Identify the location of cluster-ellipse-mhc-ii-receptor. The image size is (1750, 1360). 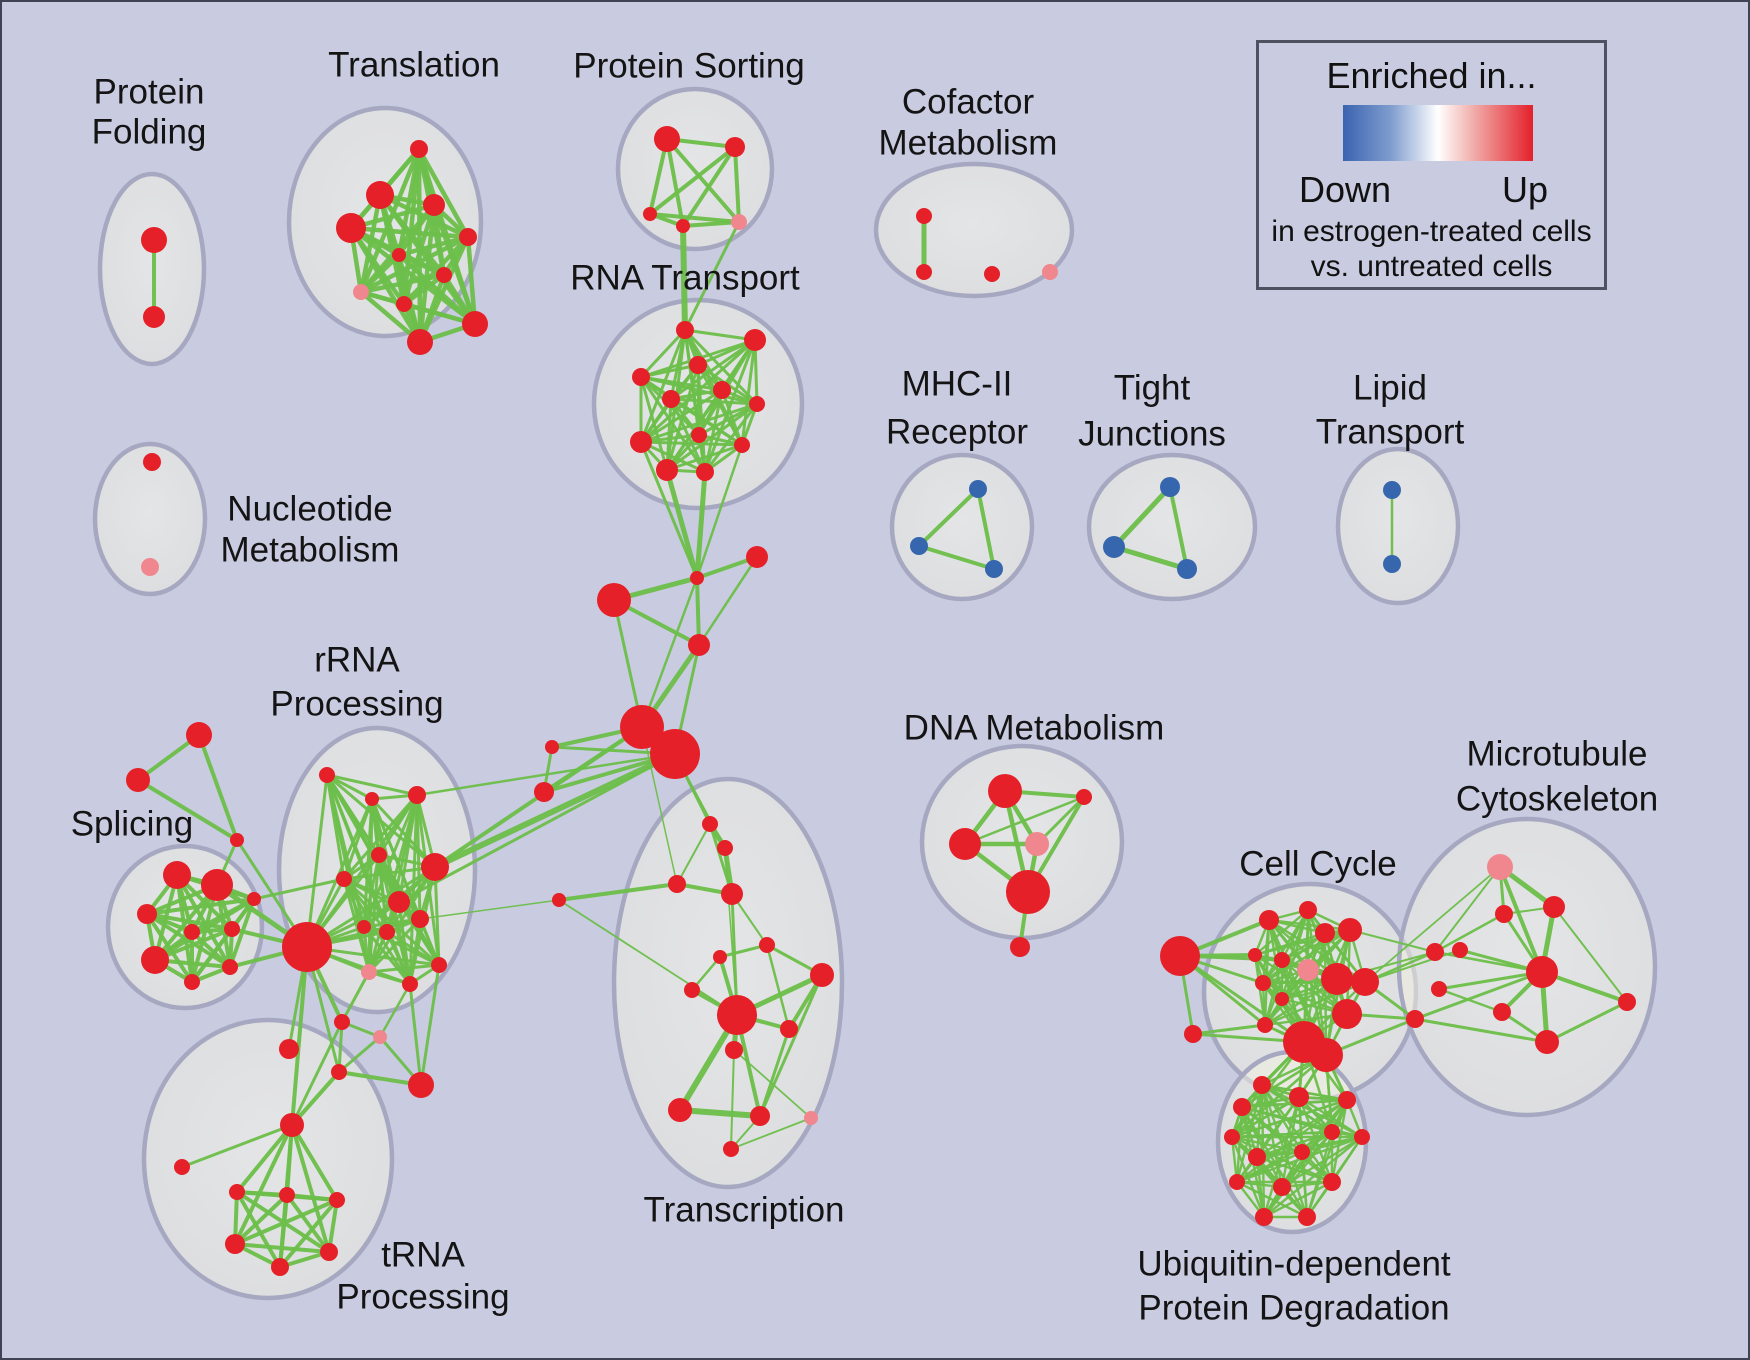
(962, 527).